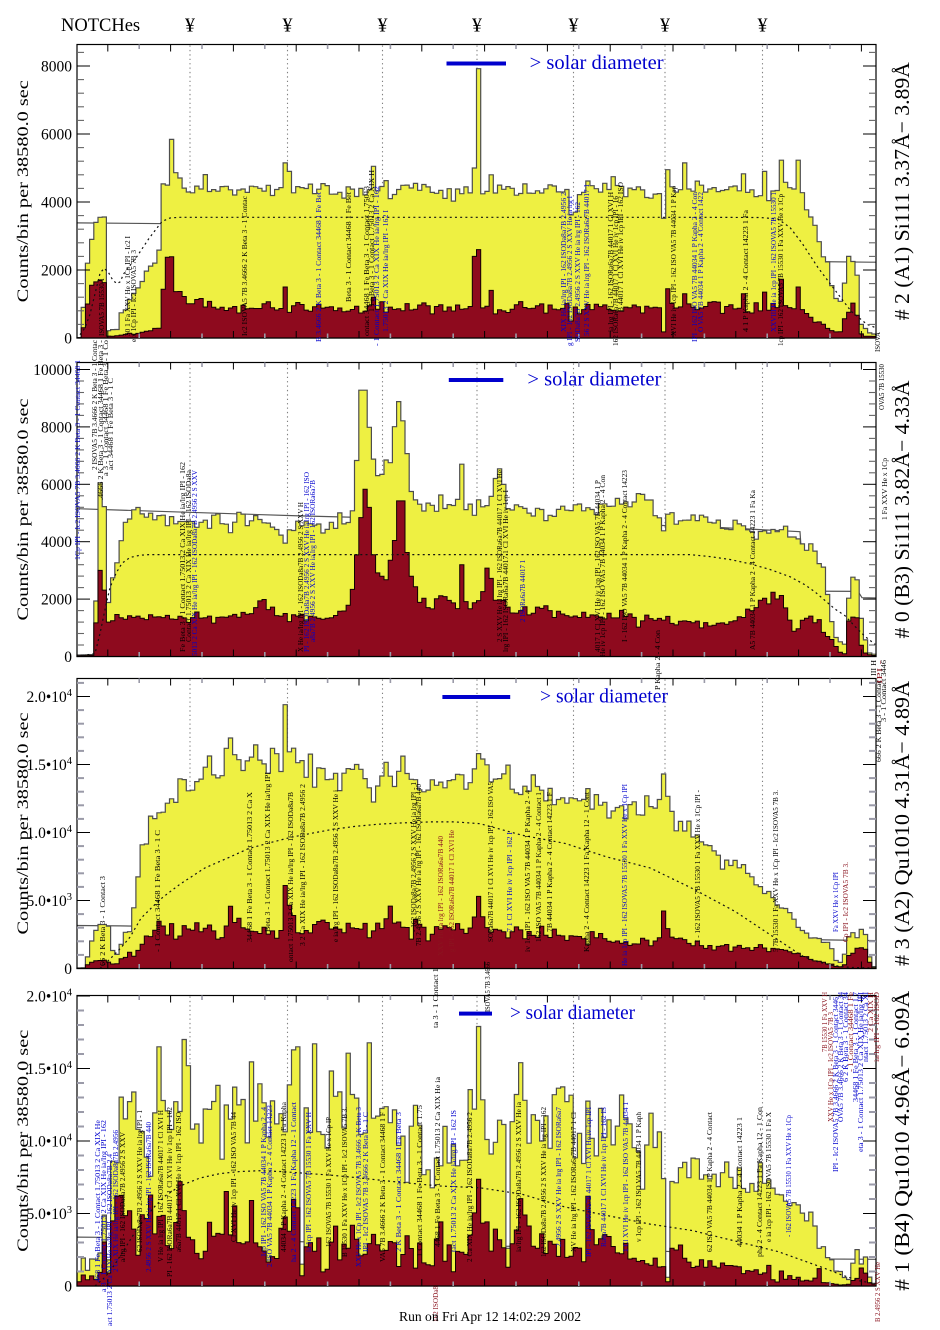 The width and height of the screenshot is (940, 1330). I want to click on svg-text:- 162 ISOVA5 7B 15530 1 Fa XXV: - 162 ISOVA5 7B 15530 1 Fa XXV He x 1Cp, so click(789, 1175).